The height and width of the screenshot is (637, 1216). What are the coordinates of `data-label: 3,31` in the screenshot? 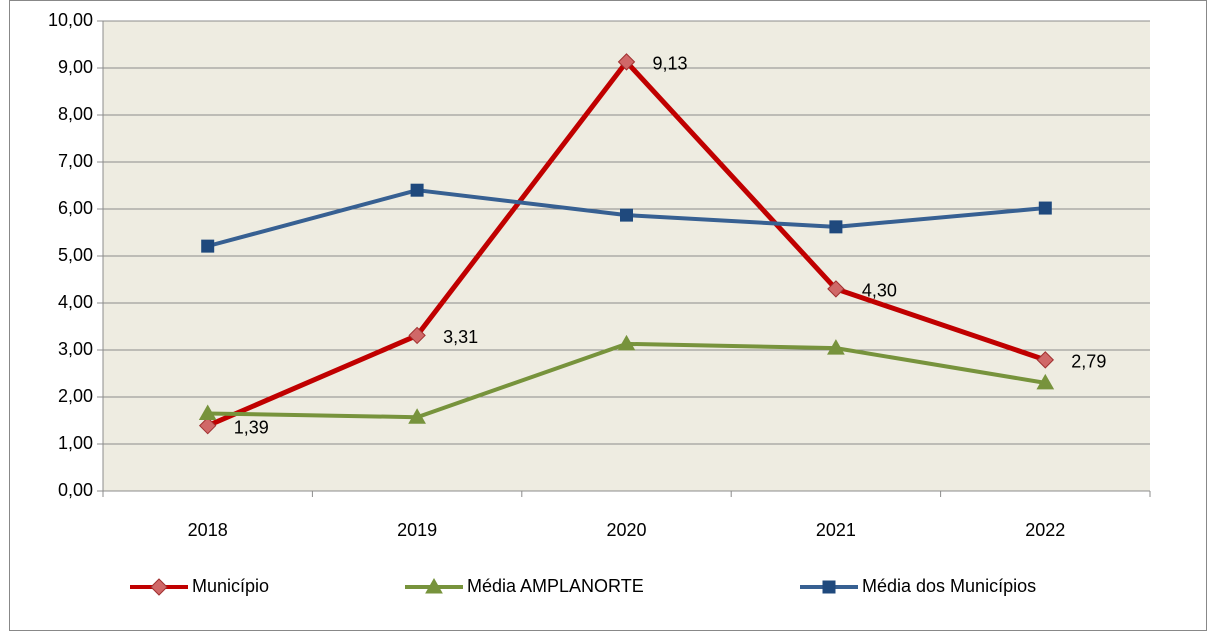 It's located at (460, 337).